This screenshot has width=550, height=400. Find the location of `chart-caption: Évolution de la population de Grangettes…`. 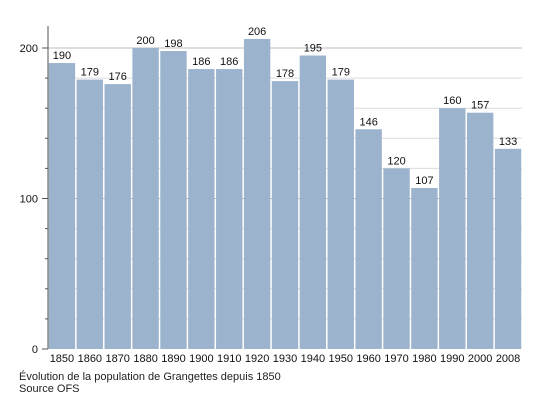

chart-caption: Évolution de la population de Grangettes… is located at coordinates (150, 377).